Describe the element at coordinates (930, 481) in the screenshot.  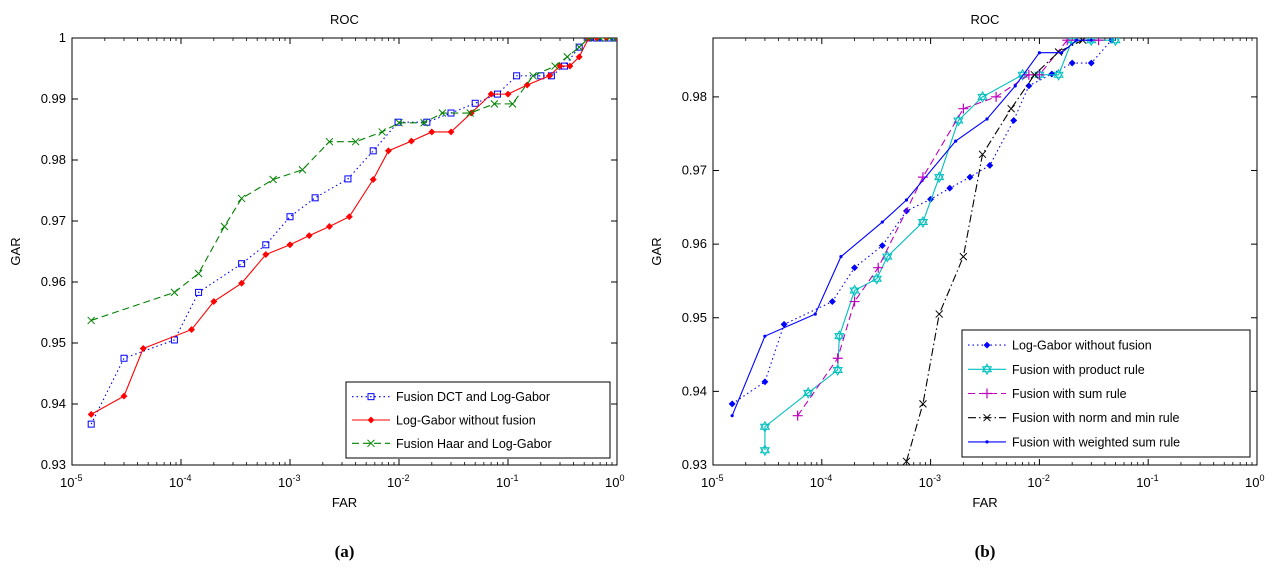
I see `x-tick-label: 10⁻³` at that location.